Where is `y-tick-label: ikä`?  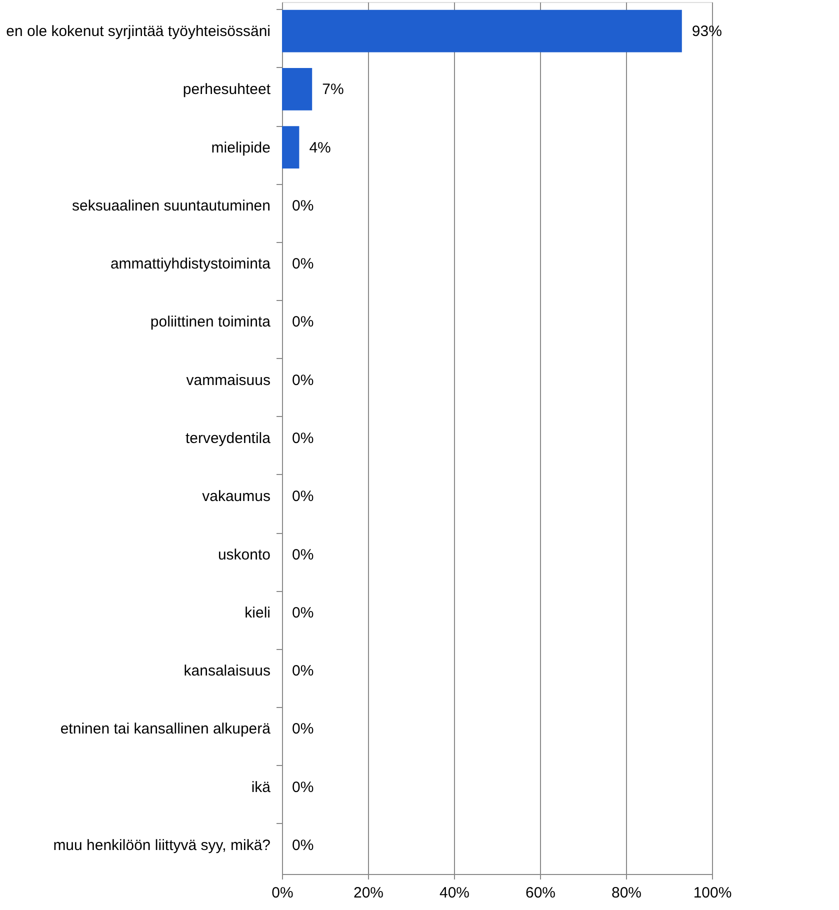 y-tick-label: ikä is located at coordinates (261, 787).